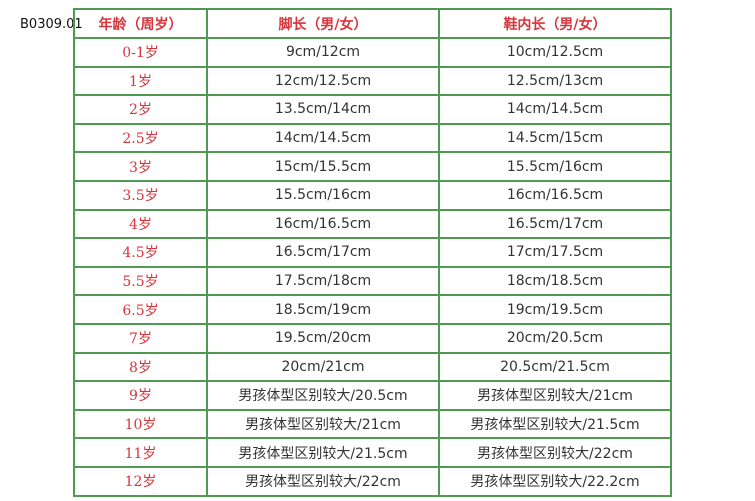  I want to click on size-cell: 20.5cm/21.5cm, so click(555, 367).